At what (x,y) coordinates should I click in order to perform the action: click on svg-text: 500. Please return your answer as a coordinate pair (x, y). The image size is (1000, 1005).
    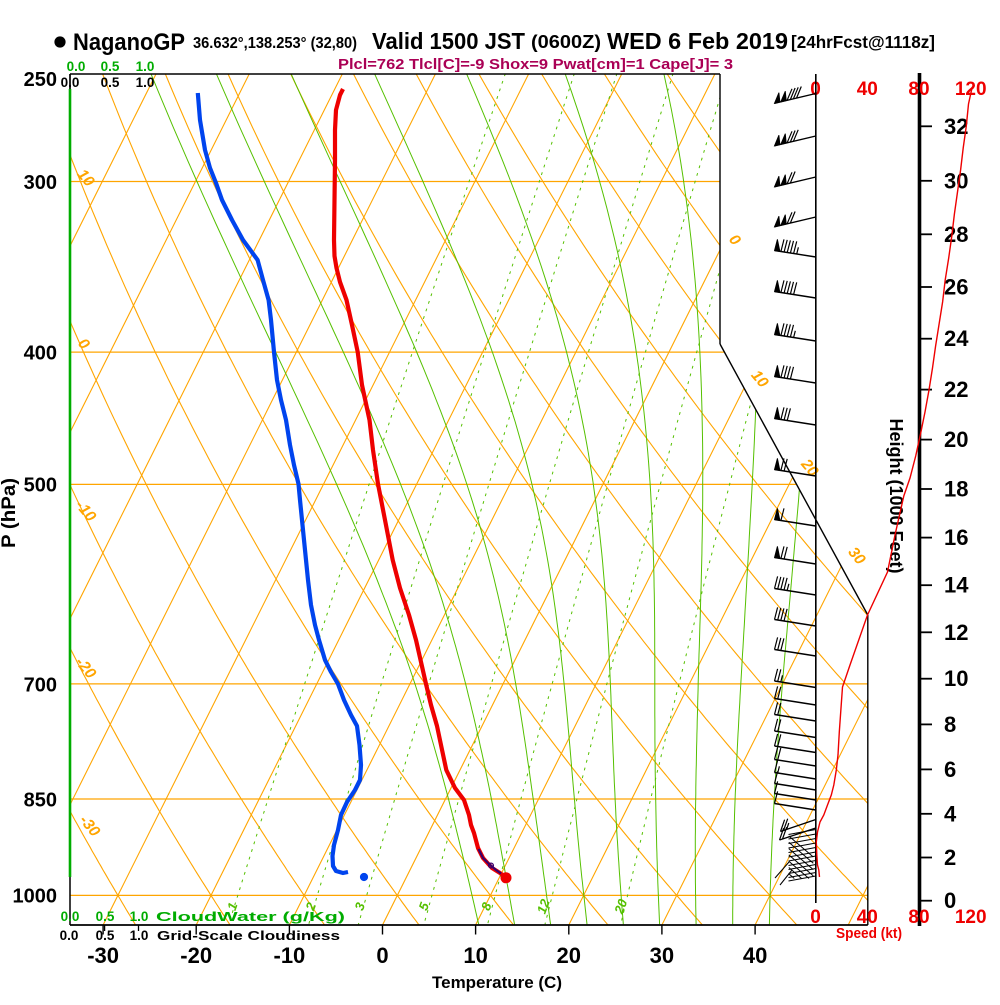
    Looking at the image, I should click on (40, 486).